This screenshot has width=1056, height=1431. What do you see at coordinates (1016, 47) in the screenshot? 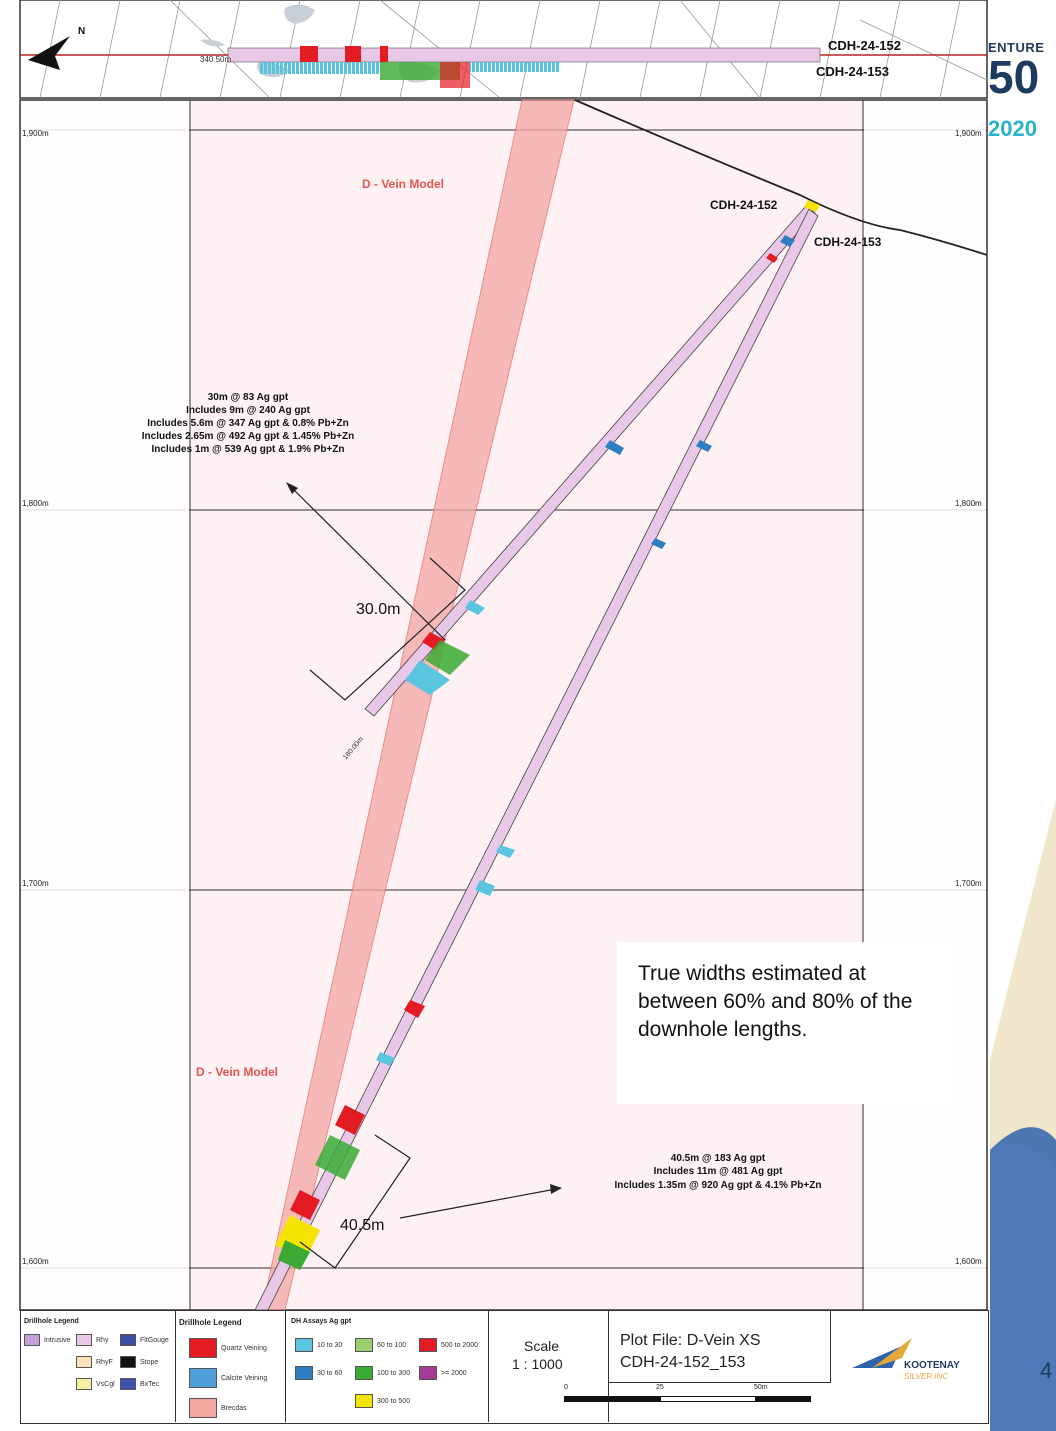
I see `venture-word: ENTURE` at bounding box center [1016, 47].